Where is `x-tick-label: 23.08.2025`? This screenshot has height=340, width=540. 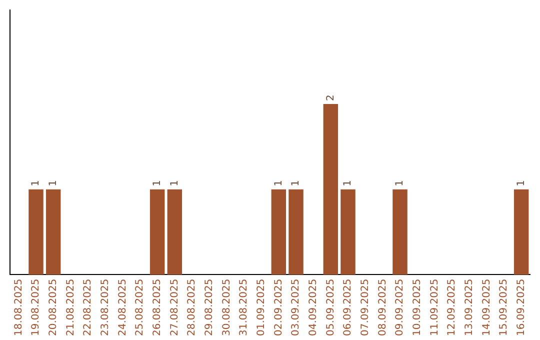 x-tick-label: 23.08.2025 is located at coordinates (105, 307).